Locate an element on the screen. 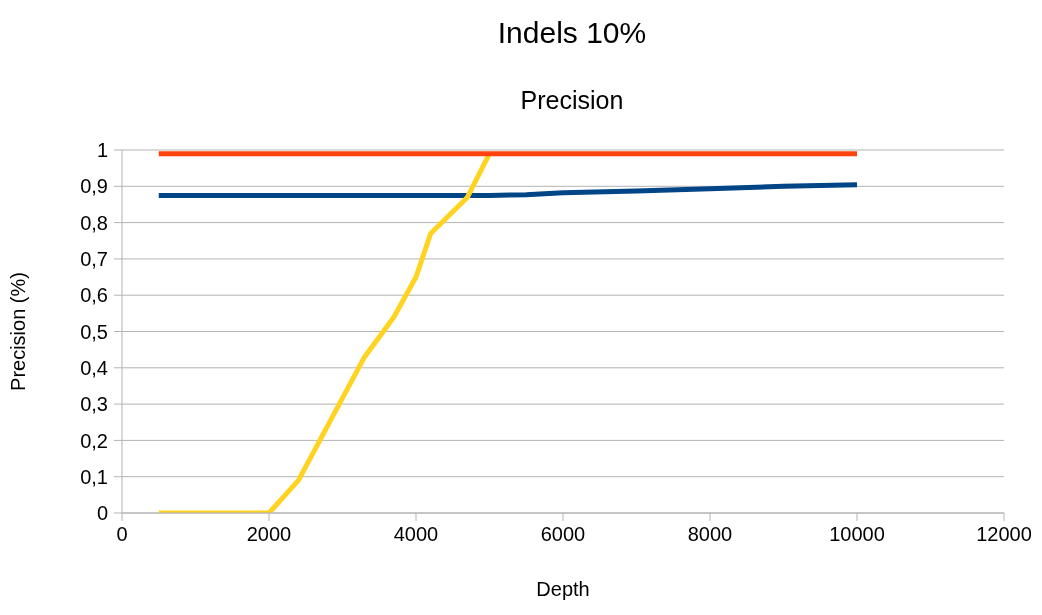 This screenshot has height=615, width=1042. y-tick-label: 0 is located at coordinates (102, 513).